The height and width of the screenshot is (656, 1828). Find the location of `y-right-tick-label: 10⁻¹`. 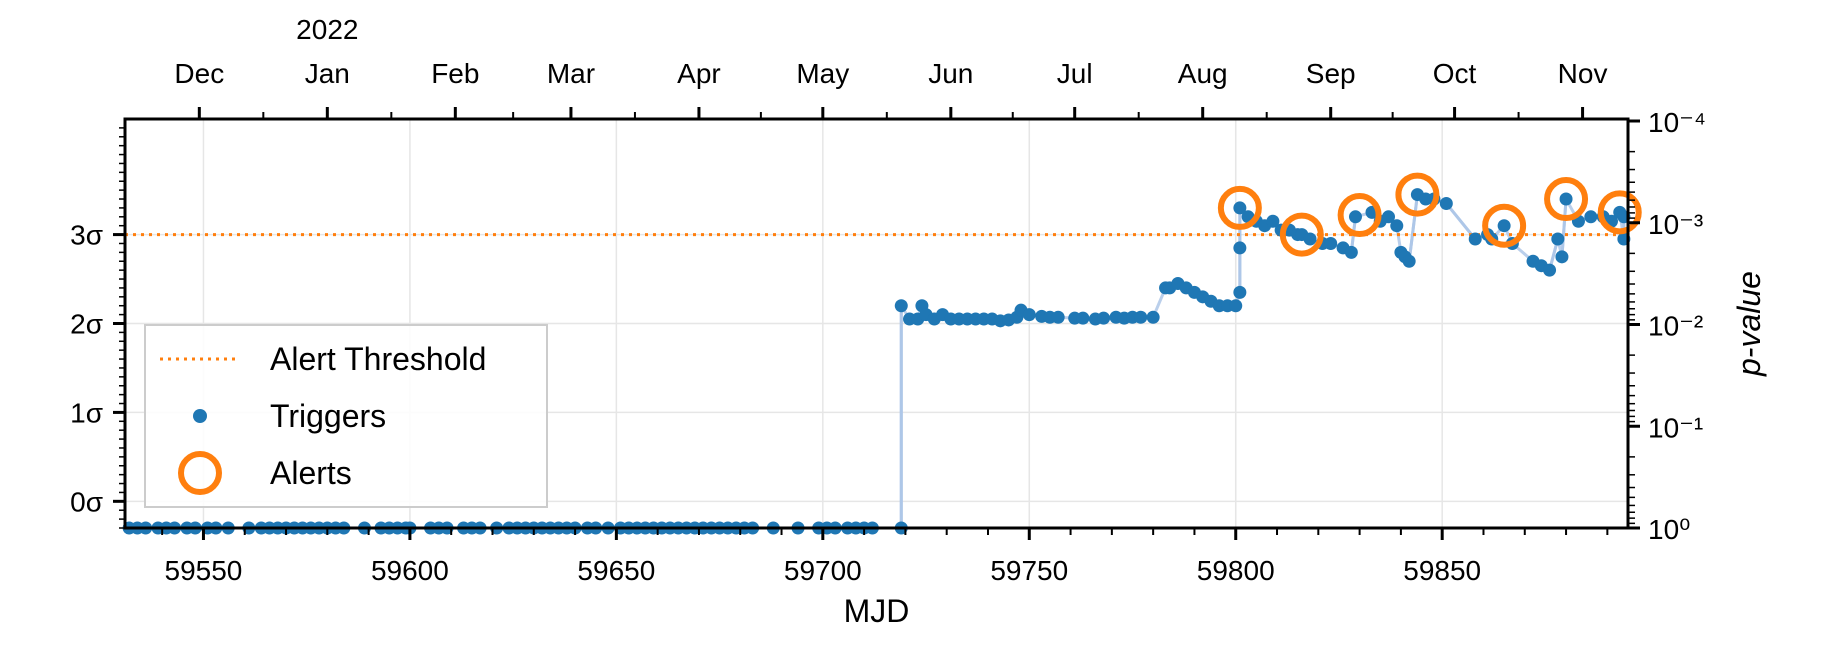

y-right-tick-label: 10⁻¹ is located at coordinates (1675, 427).